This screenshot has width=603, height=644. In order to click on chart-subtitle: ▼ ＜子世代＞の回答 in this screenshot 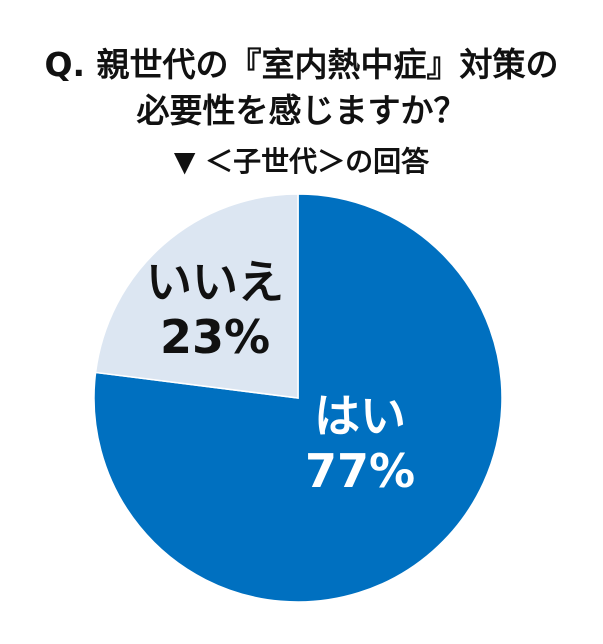, I will do `click(301, 161)`.